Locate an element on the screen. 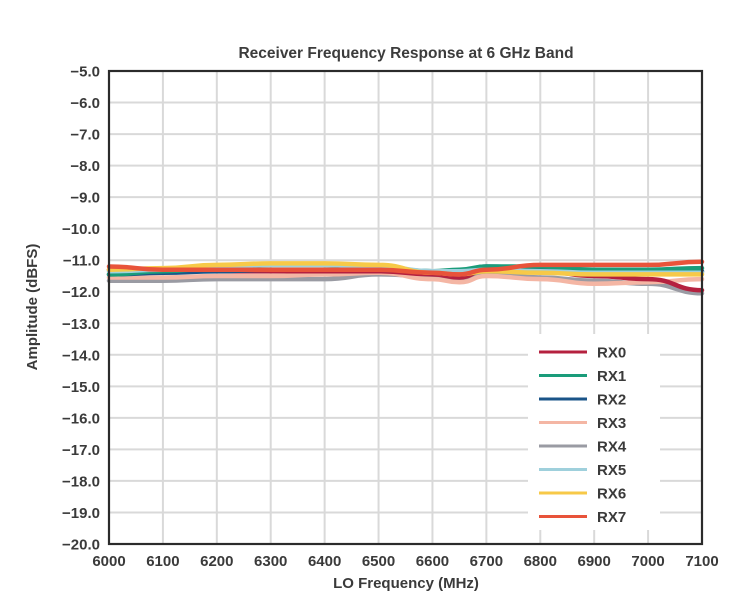 Image resolution: width=750 pixels, height=605 pixels. y-tick-label: −14.0 is located at coordinates (81, 355).